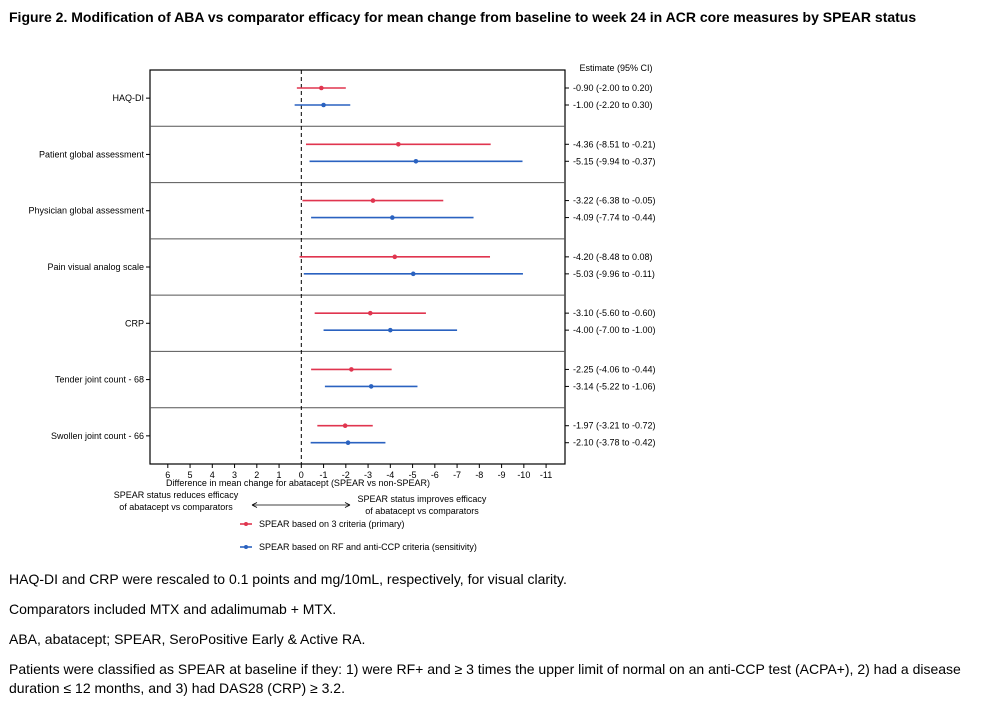 The height and width of the screenshot is (702, 983). What do you see at coordinates (614, 426) in the screenshot?
I see `estimate-label: -1.97 (-3.21 to -0.72)` at bounding box center [614, 426].